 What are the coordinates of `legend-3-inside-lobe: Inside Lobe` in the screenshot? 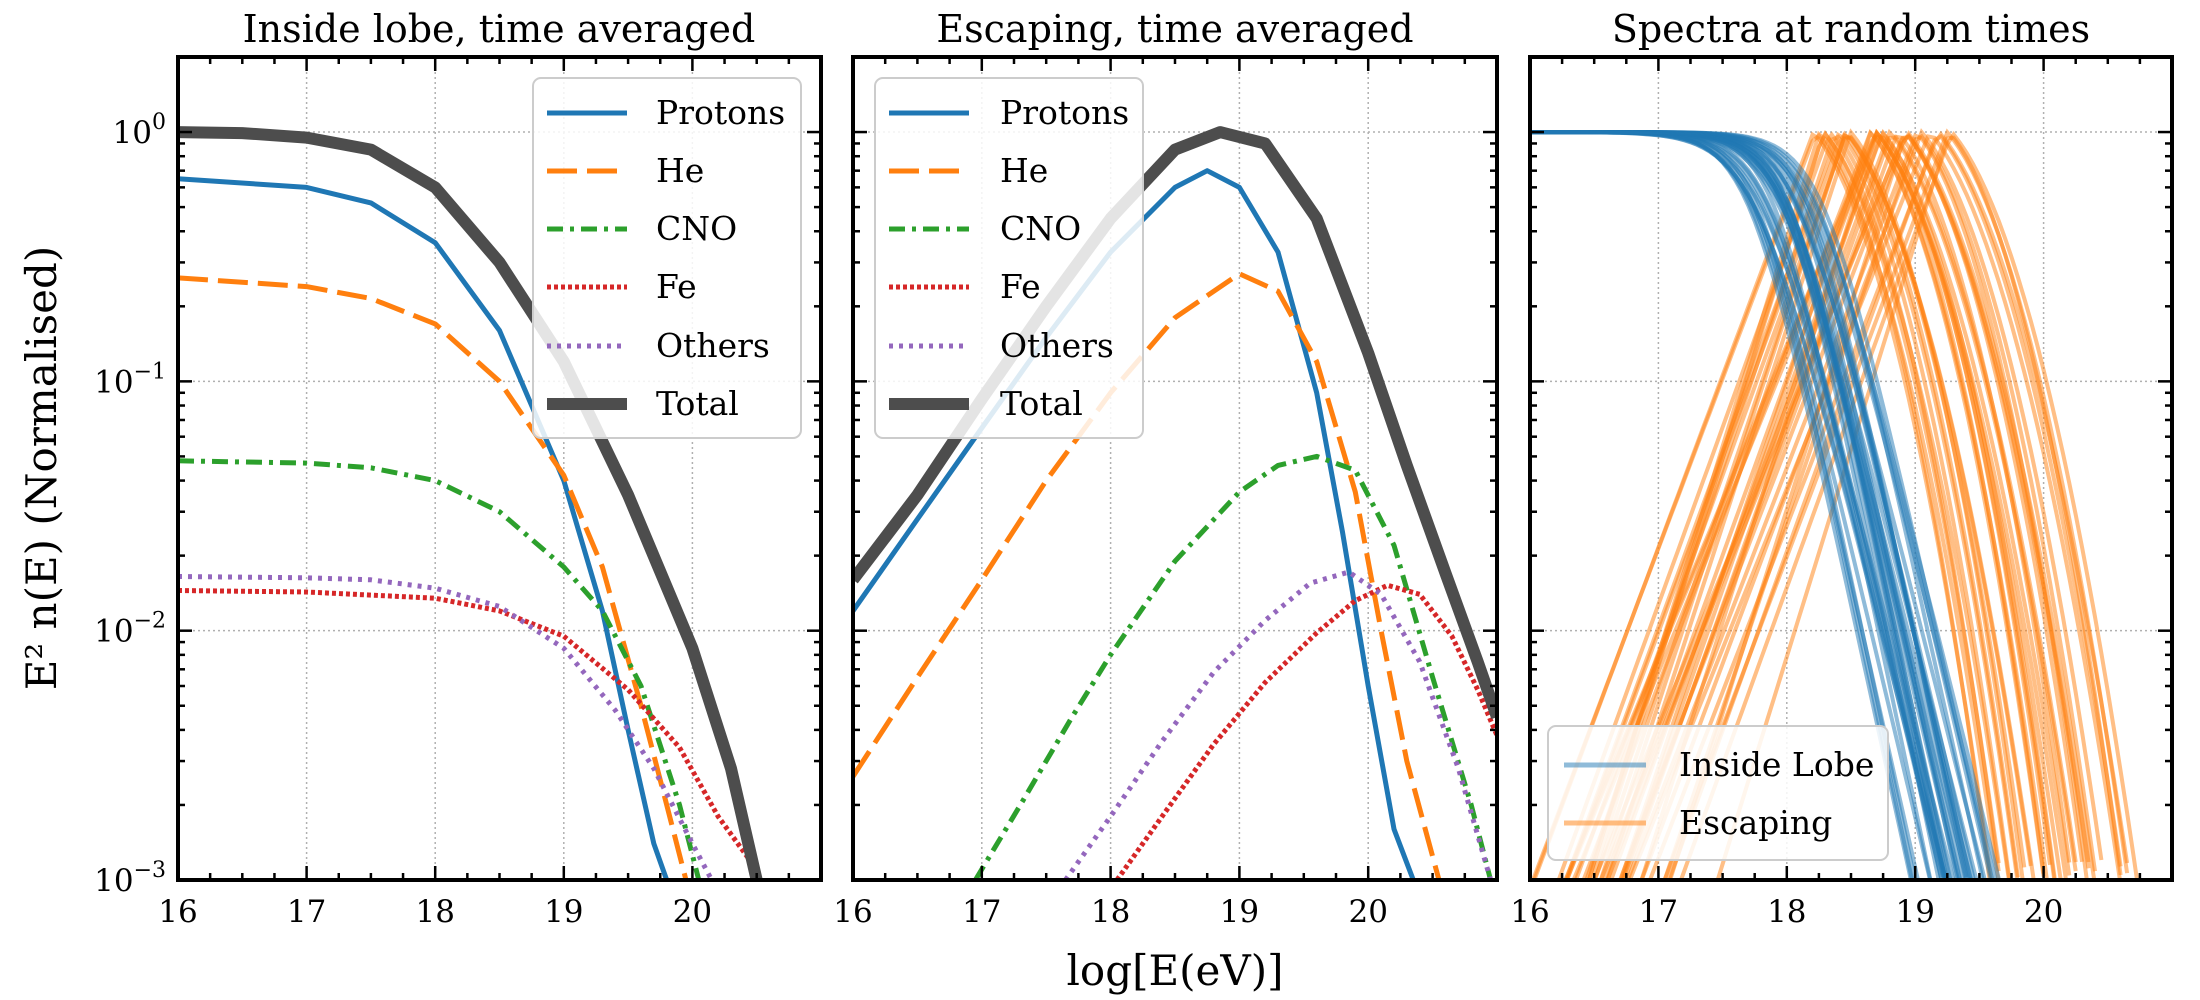 It's located at (1776, 764).